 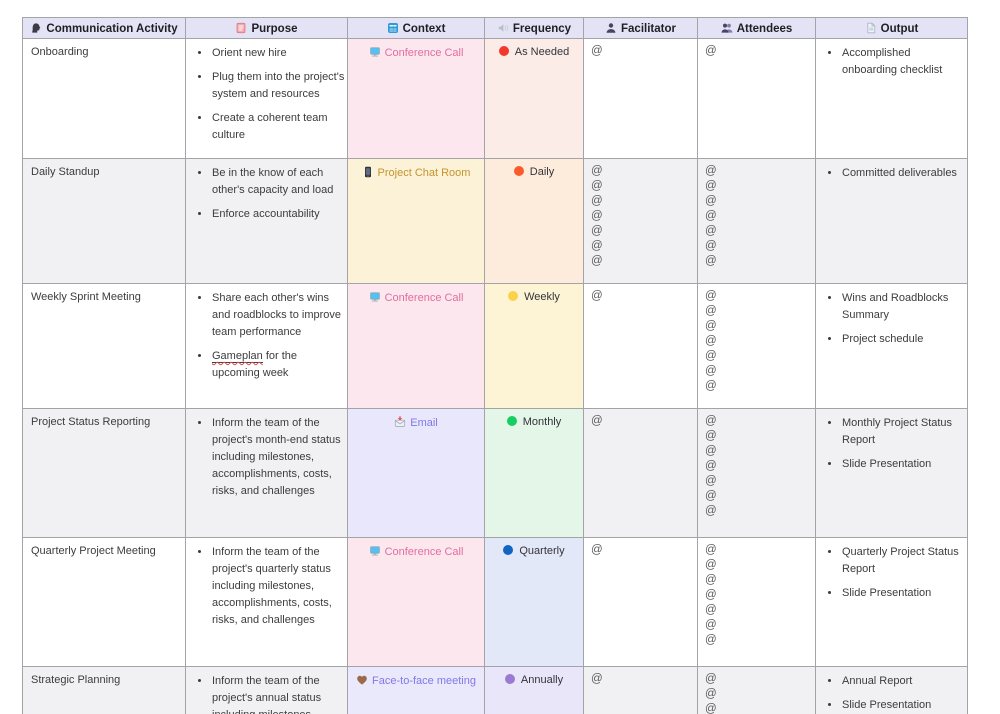 What do you see at coordinates (104, 473) in the screenshot?
I see `cell-activity: Project Status Reporting` at bounding box center [104, 473].